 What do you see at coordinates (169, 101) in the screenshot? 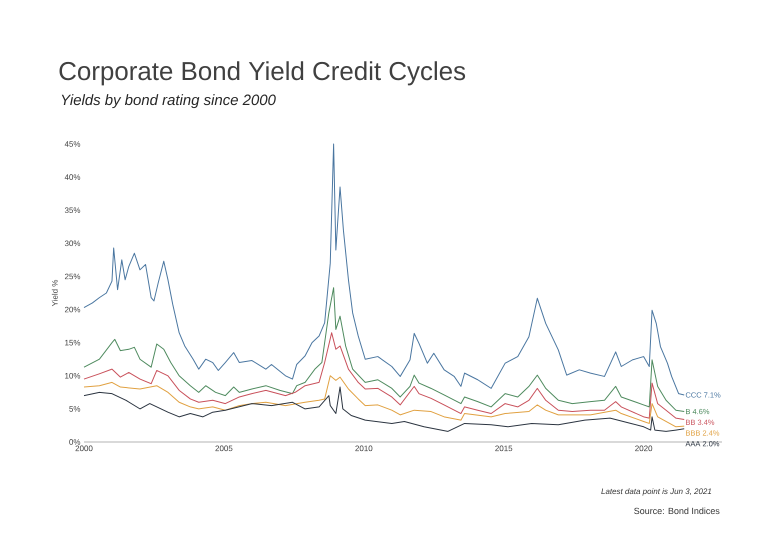
I see `chart-subtitle: Yields by bond rating since 2000` at bounding box center [169, 101].